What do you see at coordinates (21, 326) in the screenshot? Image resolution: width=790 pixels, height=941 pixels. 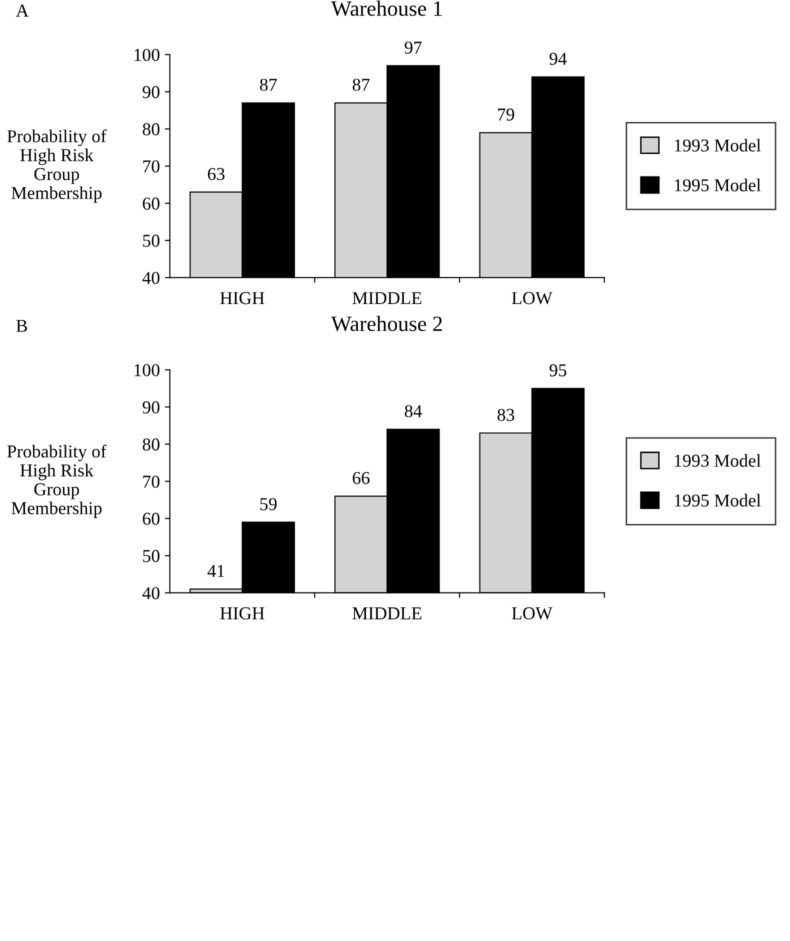 I see `text: B` at bounding box center [21, 326].